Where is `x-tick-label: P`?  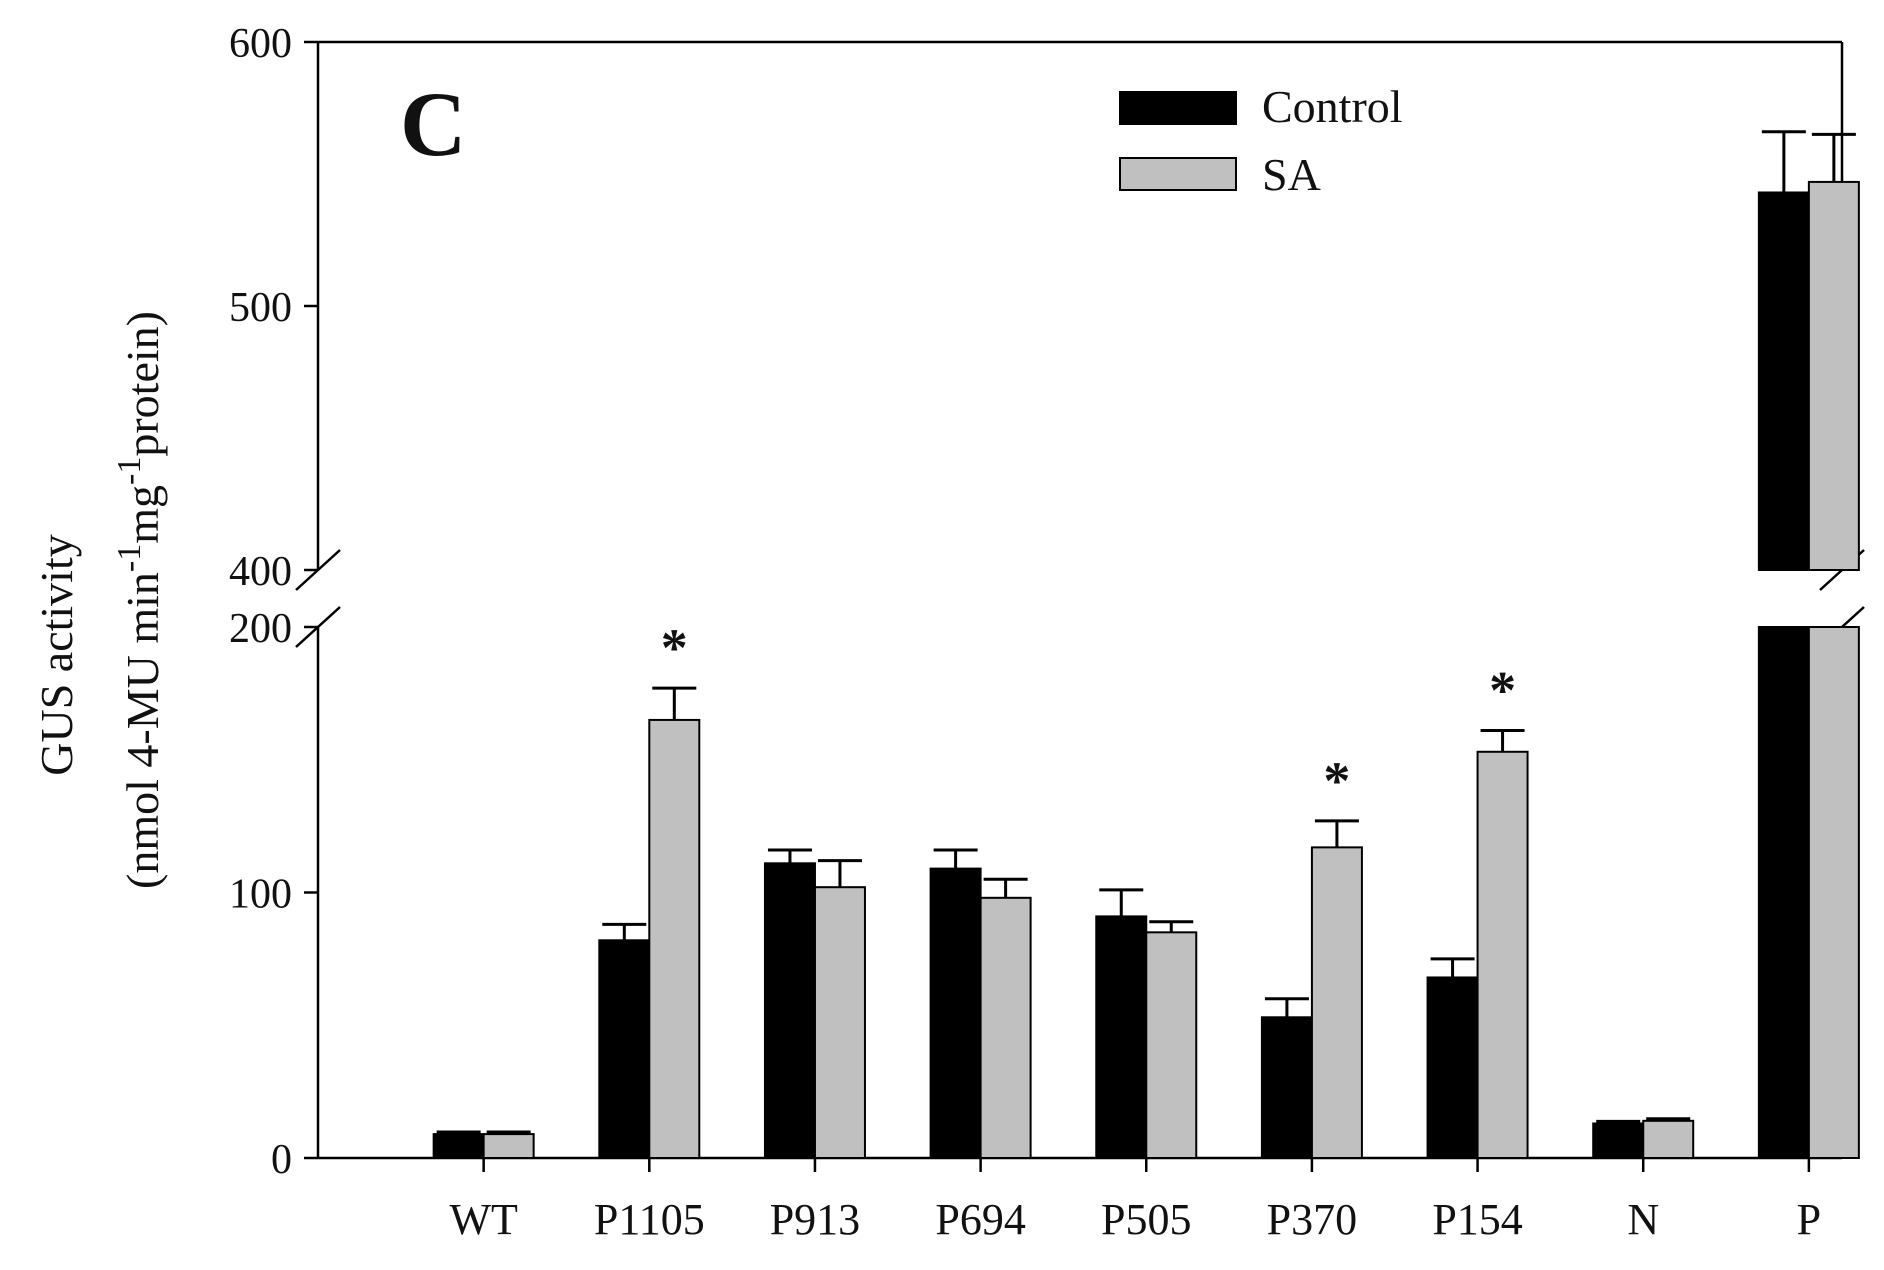
x-tick-label: P is located at coordinates (1809, 1219).